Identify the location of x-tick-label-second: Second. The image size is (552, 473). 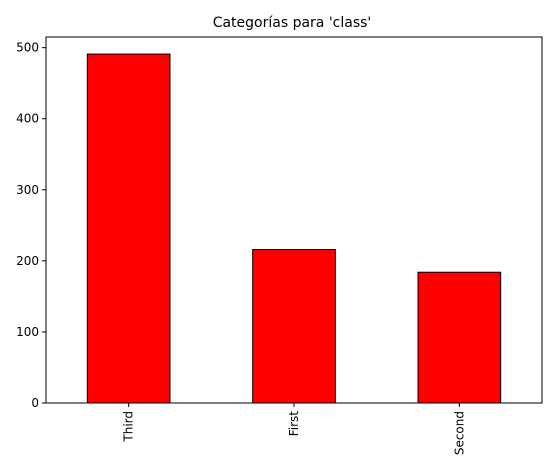
(459, 433).